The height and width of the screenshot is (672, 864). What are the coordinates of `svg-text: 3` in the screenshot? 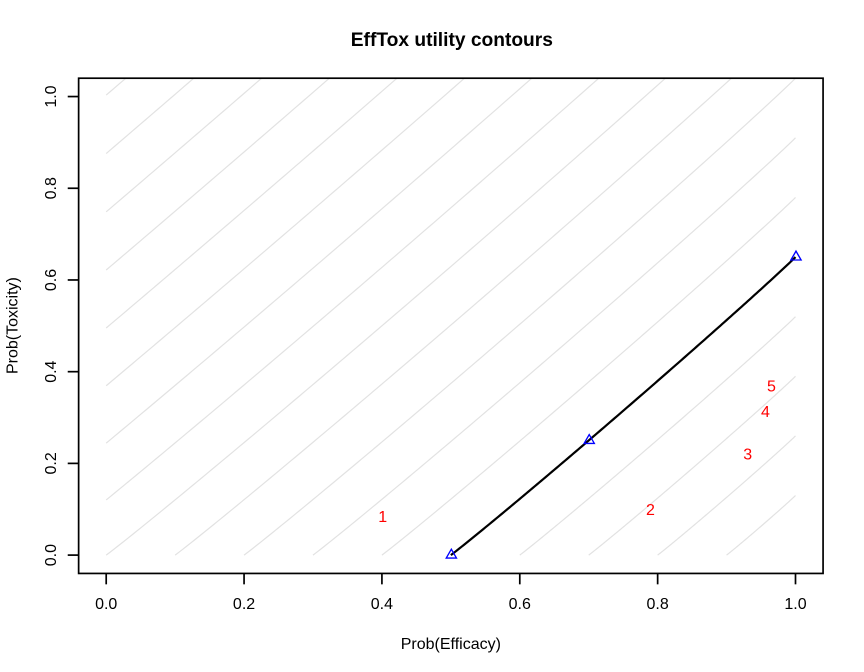 It's located at (747, 455).